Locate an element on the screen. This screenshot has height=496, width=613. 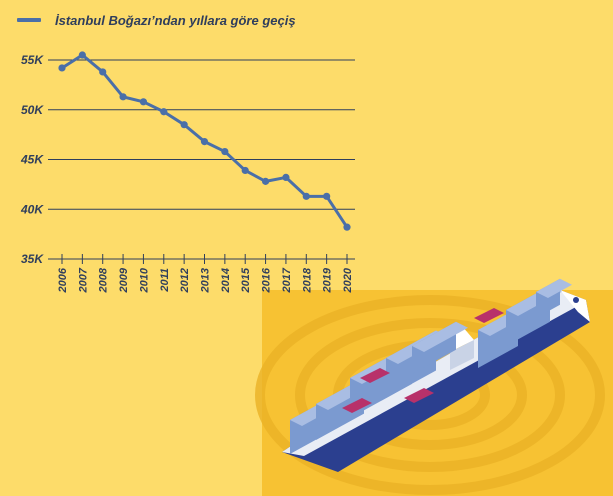
y-tick-label: 40K is located at coordinates (32, 209).